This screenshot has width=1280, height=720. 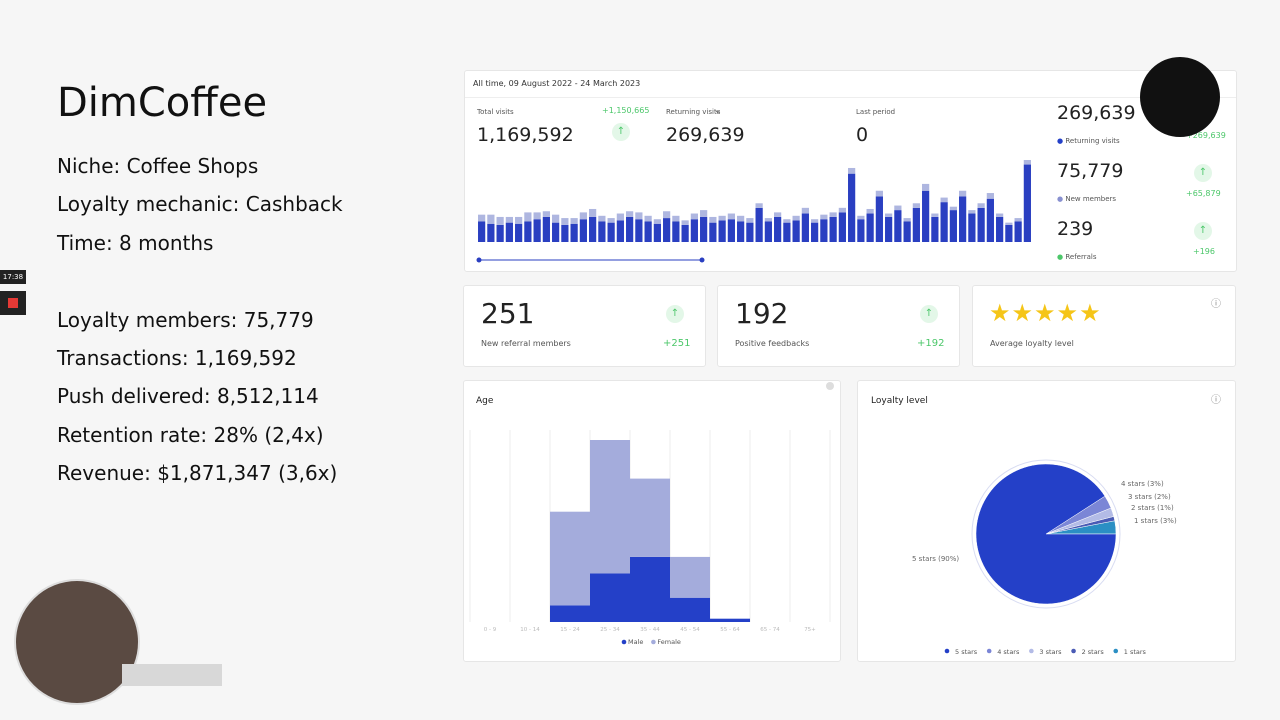 I want to click on record-button, so click(x=13, y=303).